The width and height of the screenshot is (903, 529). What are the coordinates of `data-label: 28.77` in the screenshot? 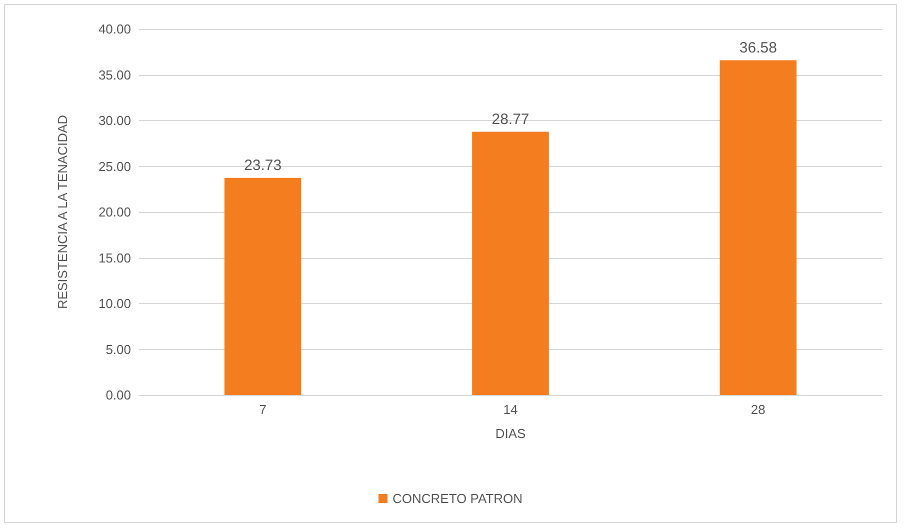 It's located at (511, 119).